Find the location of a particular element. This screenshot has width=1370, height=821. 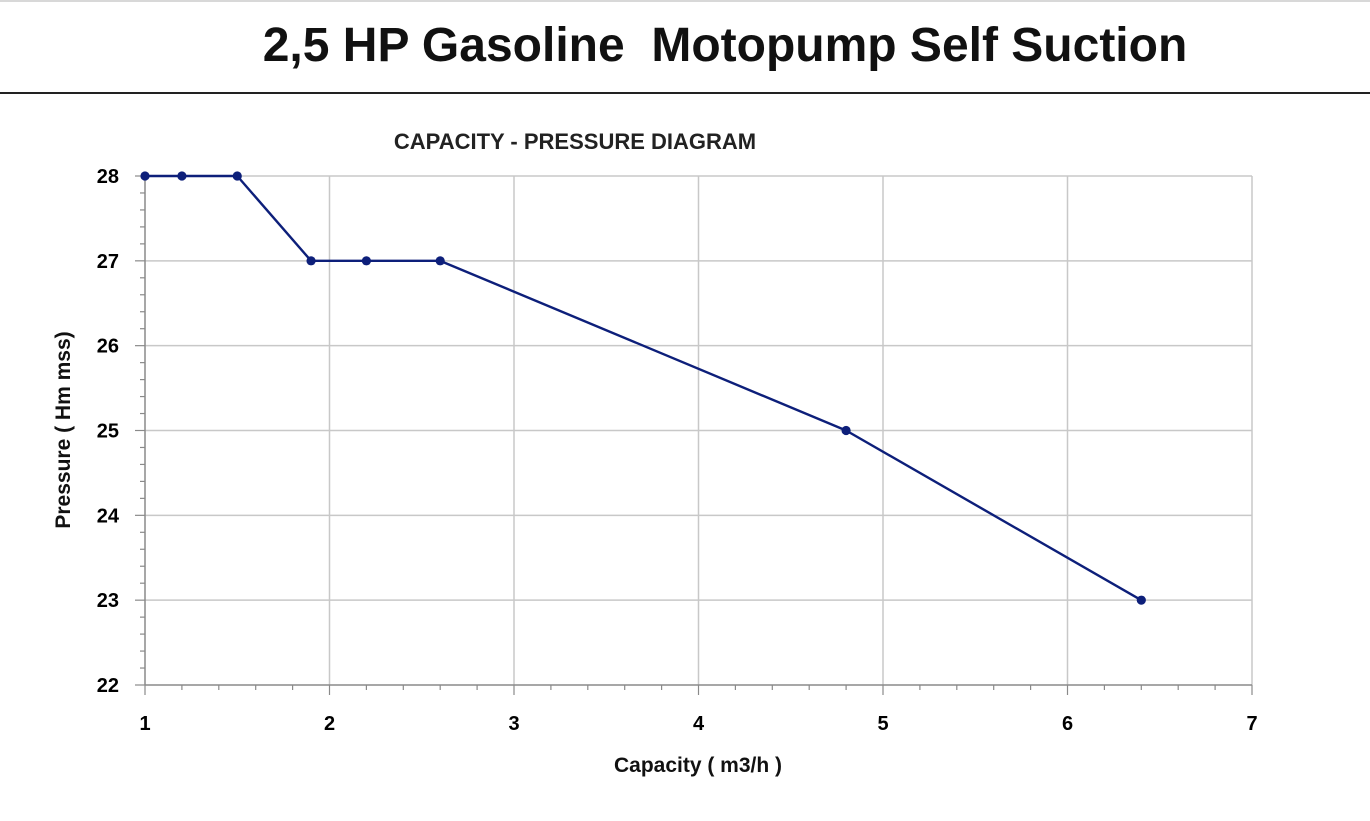

x-axis-label: Capacity ( m3/h ) is located at coordinates (698, 765).